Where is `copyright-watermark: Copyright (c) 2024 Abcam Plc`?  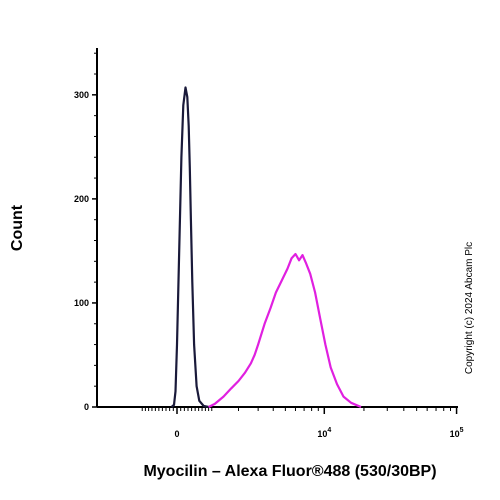
copyright-watermark: Copyright (c) 2024 Abcam Plc is located at coordinates (469, 308).